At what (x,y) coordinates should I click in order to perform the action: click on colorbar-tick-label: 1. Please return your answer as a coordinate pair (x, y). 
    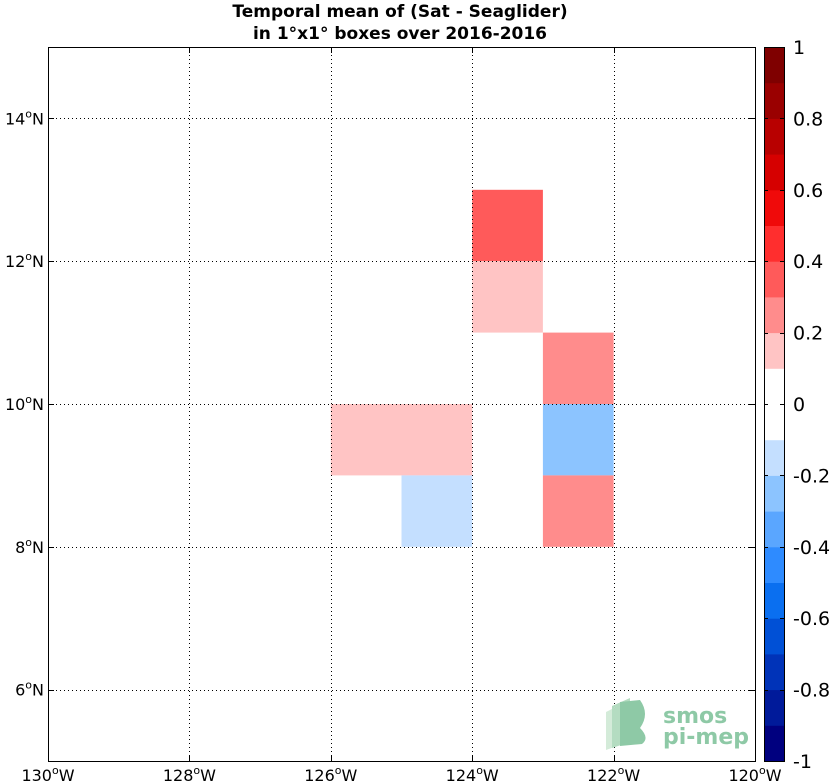
    Looking at the image, I should click on (799, 48).